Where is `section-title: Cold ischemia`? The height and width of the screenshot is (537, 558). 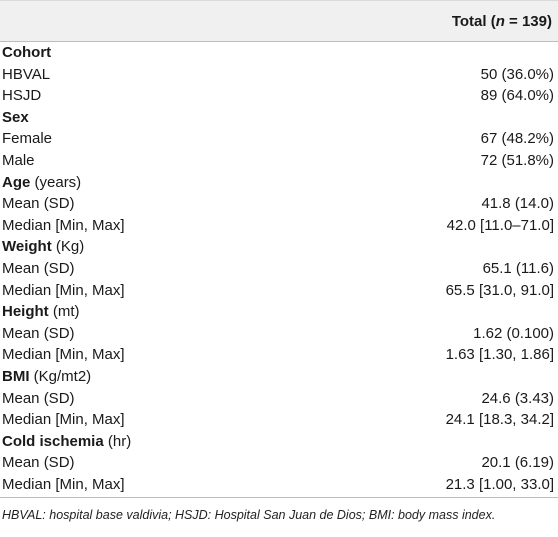 section-title: Cold ischemia is located at coordinates (53, 441).